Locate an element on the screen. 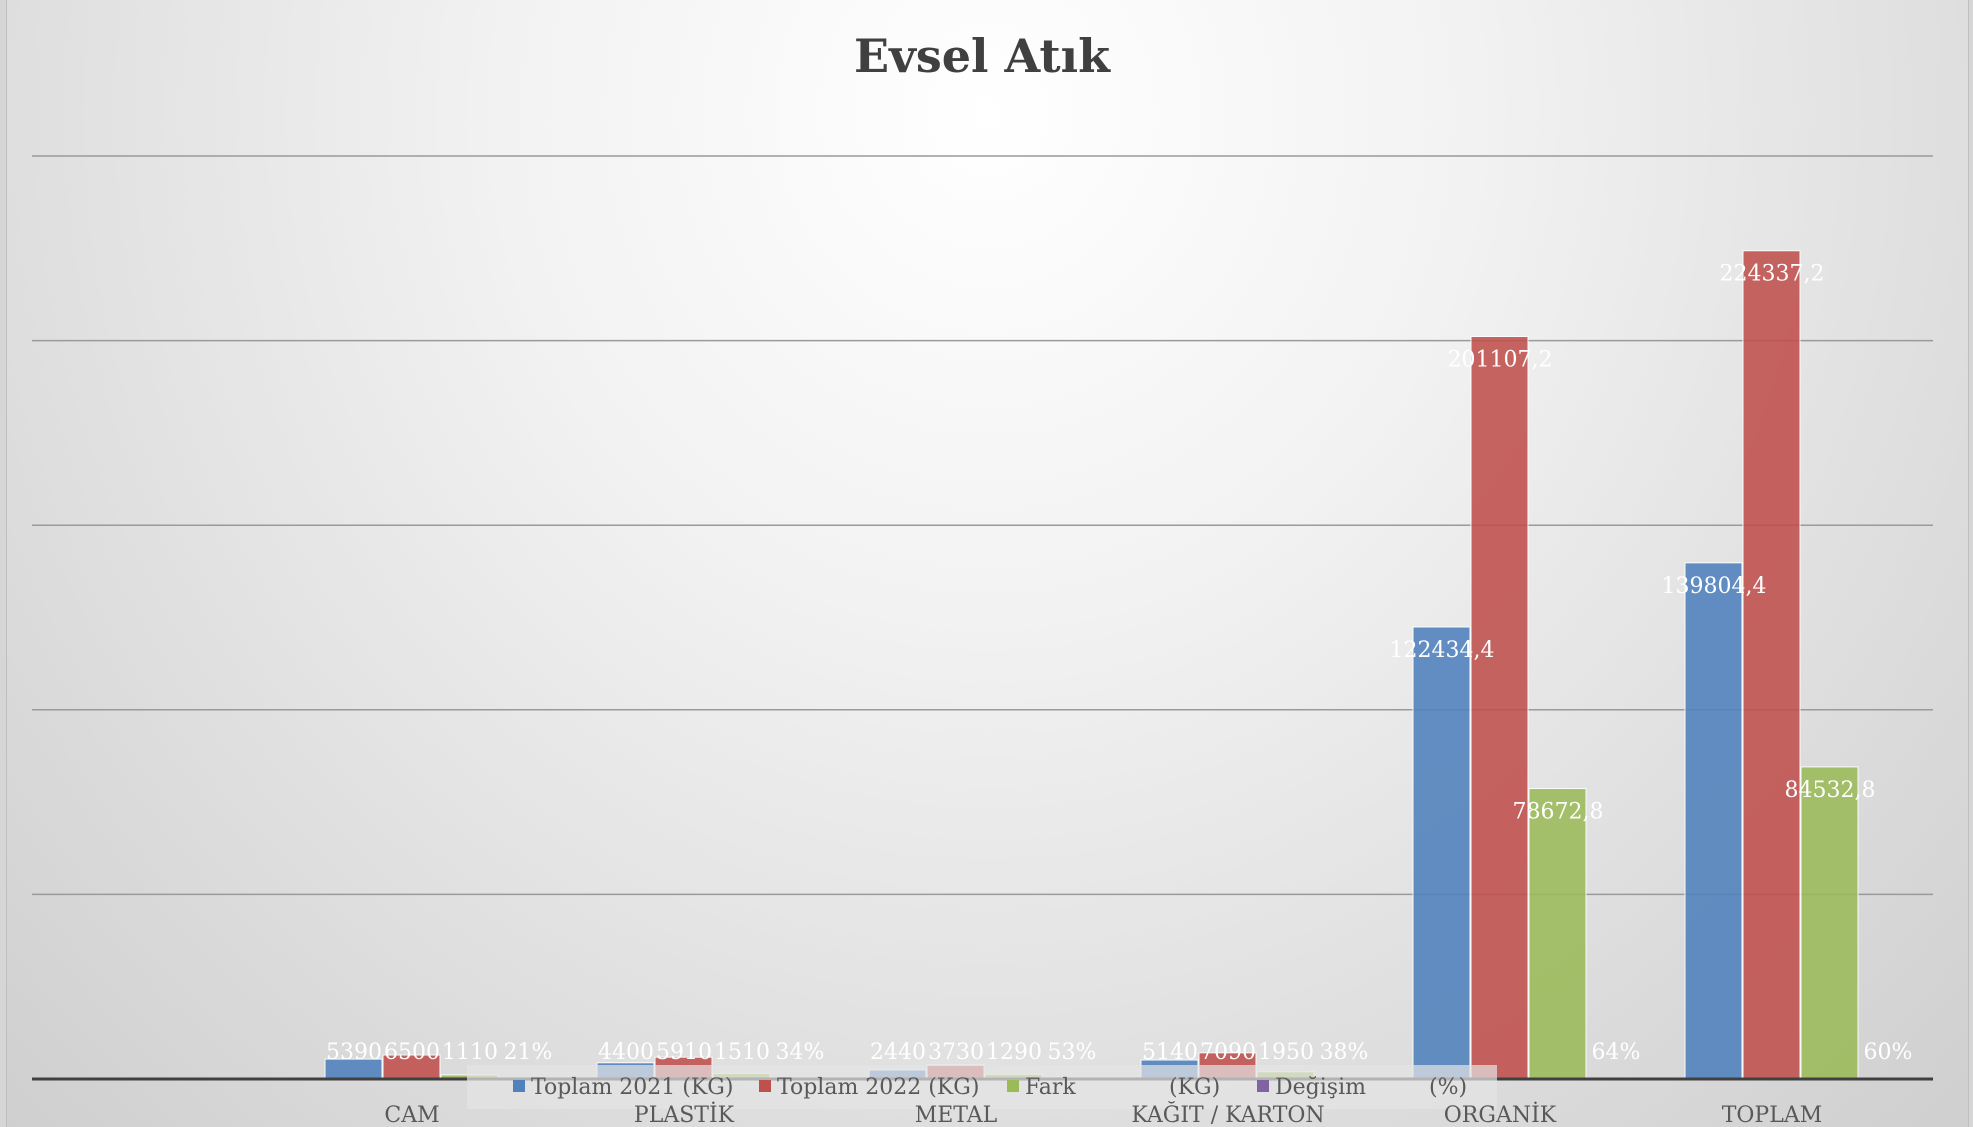 This screenshot has width=1973, height=1127. legend-label-degisim: Değişim is located at coordinates (1320, 1087).